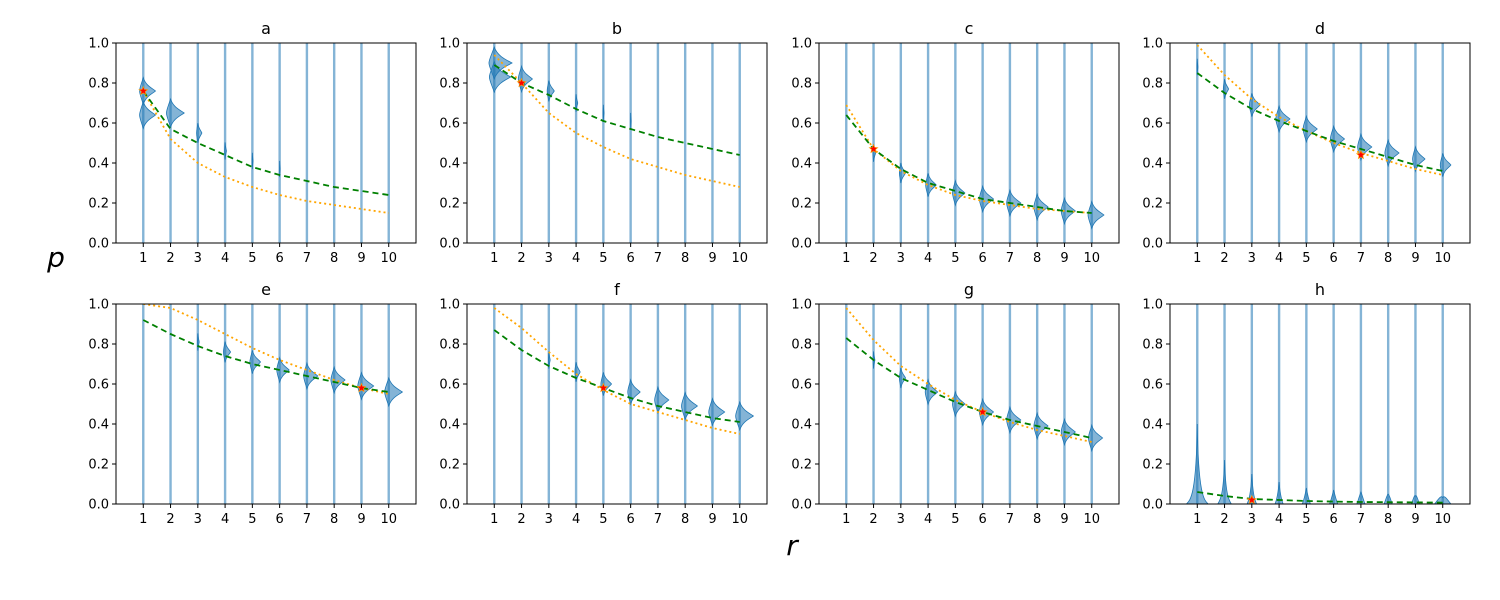 Image resolution: width=1500 pixels, height=600 pixels. What do you see at coordinates (969, 28) in the screenshot?
I see `panel-title: c` at bounding box center [969, 28].